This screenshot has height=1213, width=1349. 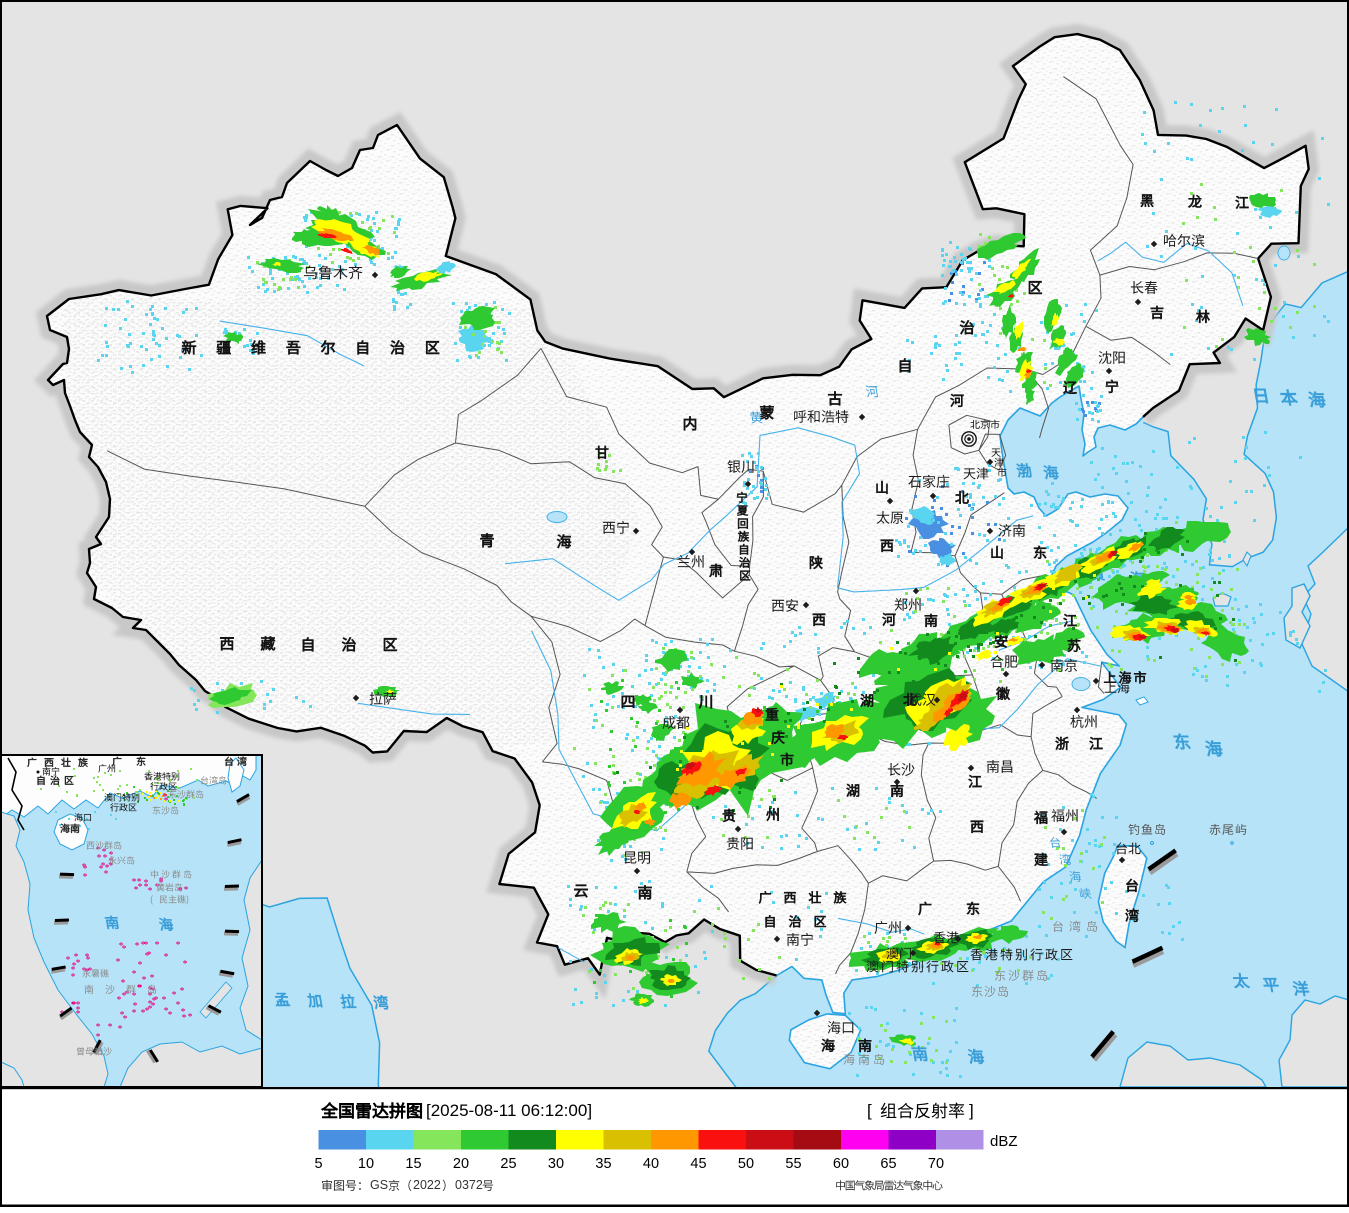 I want to click on svg-text: 2022, so click(x=427, y=1185).